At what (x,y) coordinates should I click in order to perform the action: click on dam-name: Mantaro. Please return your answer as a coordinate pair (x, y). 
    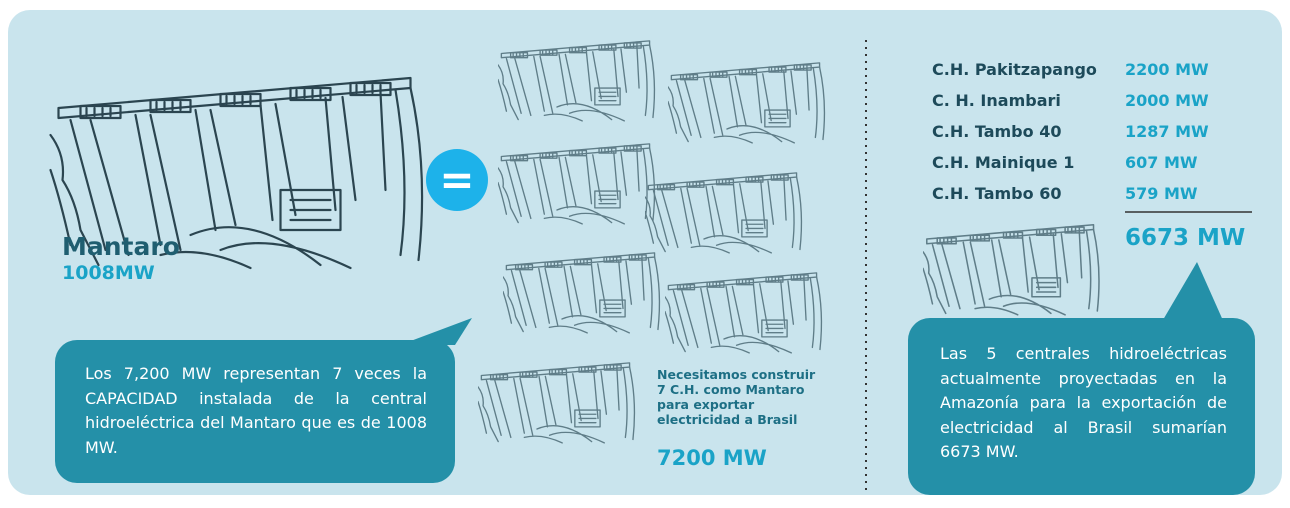
    Looking at the image, I should click on (121, 246).